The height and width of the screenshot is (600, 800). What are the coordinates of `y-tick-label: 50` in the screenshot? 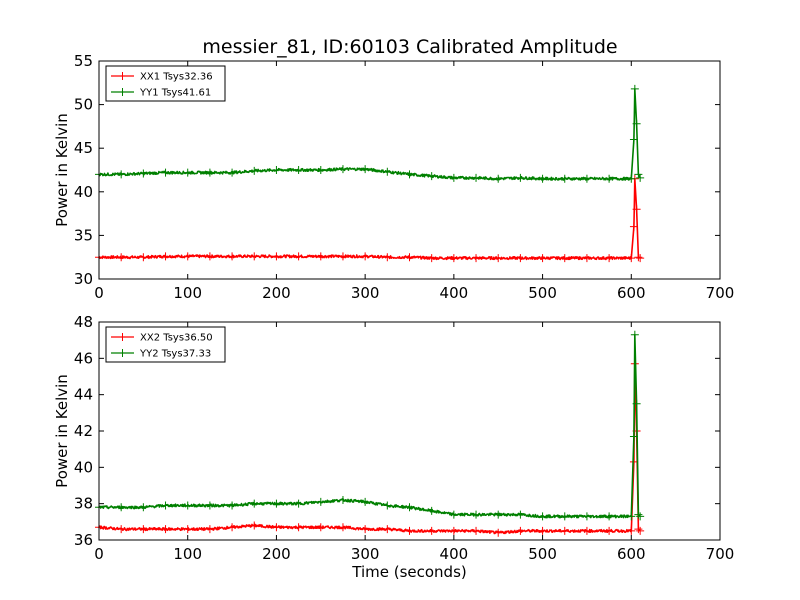 It's located at (83, 105).